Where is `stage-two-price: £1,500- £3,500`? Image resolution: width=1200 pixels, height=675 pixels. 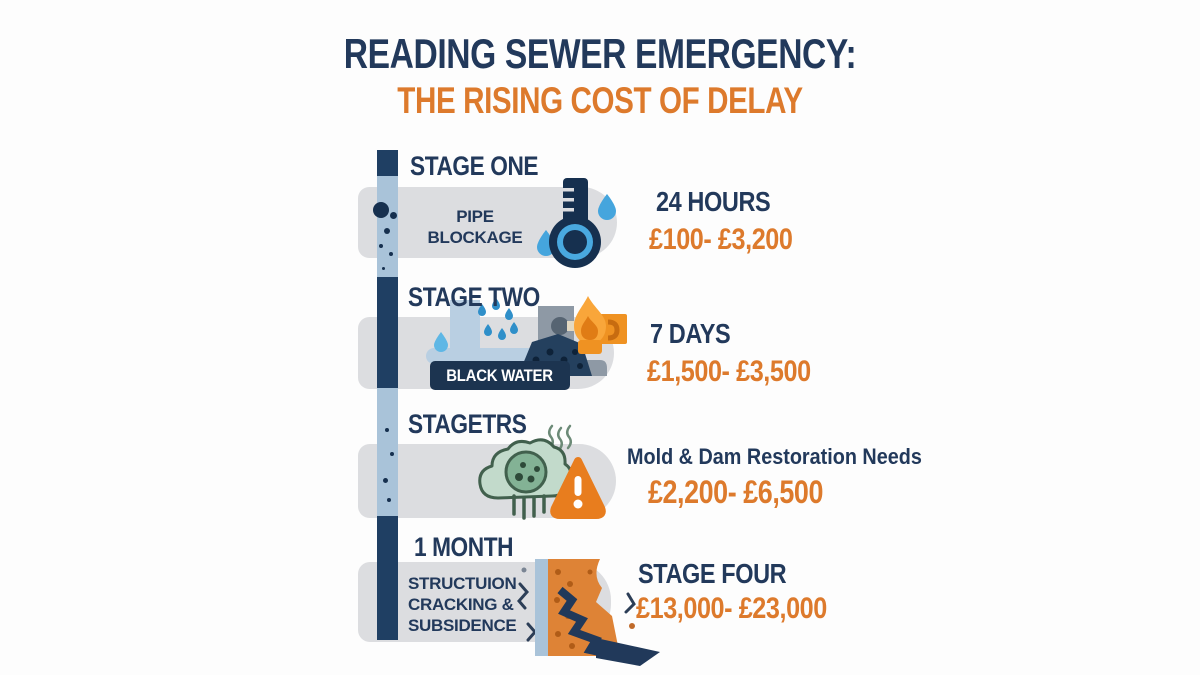 stage-two-price: £1,500- £3,500 is located at coordinates (729, 371).